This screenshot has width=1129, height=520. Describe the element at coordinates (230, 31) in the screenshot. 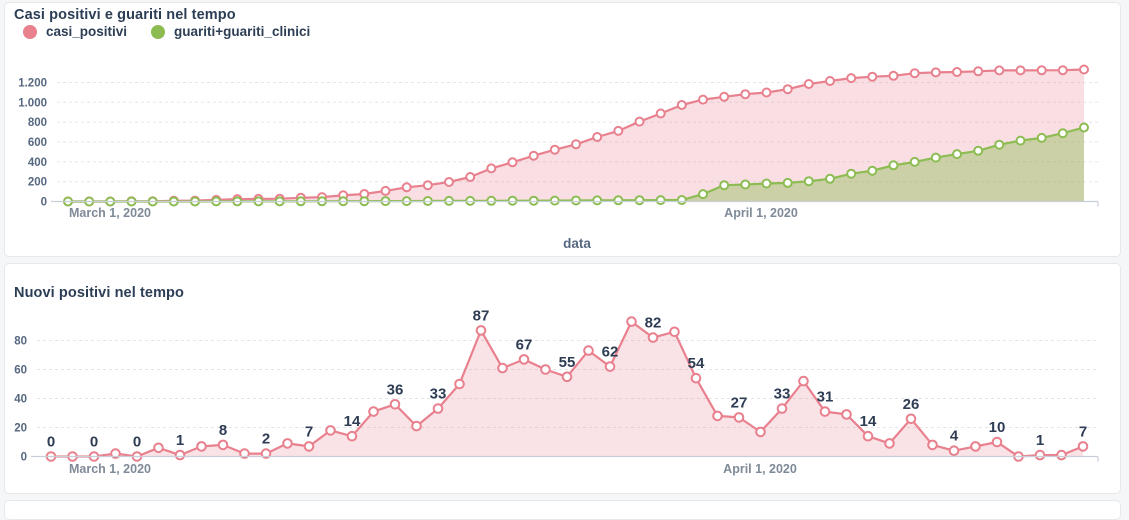

I see `legend-item-guariti: guariti+guariti_clinici` at that location.